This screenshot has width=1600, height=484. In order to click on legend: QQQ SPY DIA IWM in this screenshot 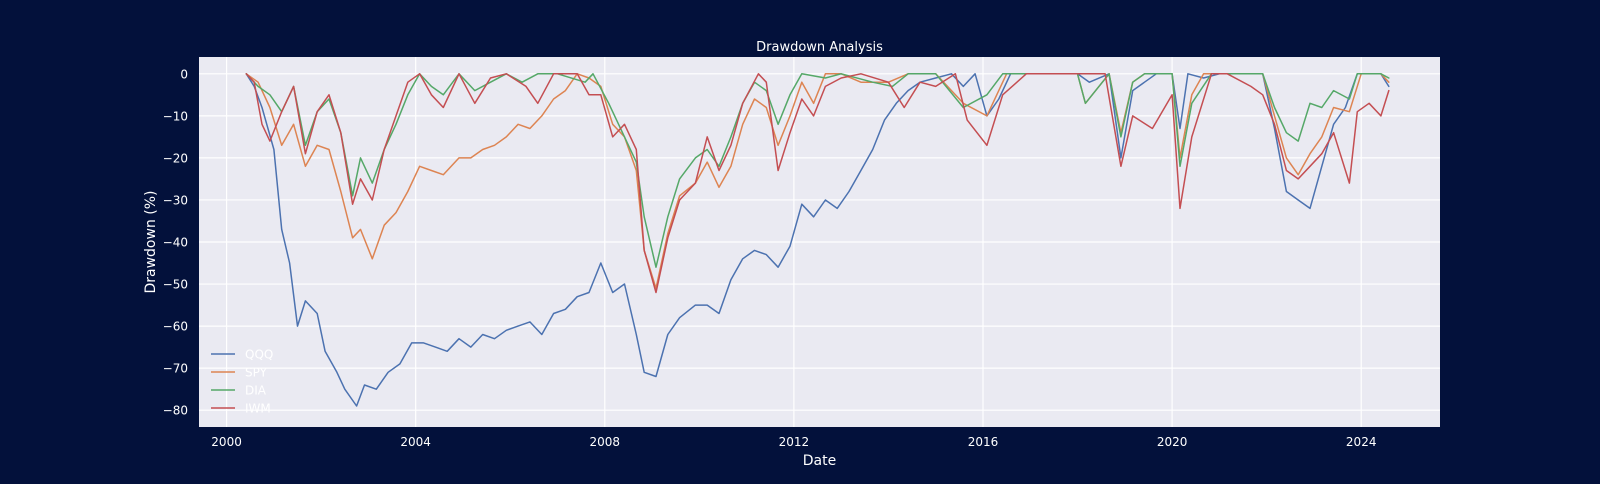, I will do `click(242, 382)`.